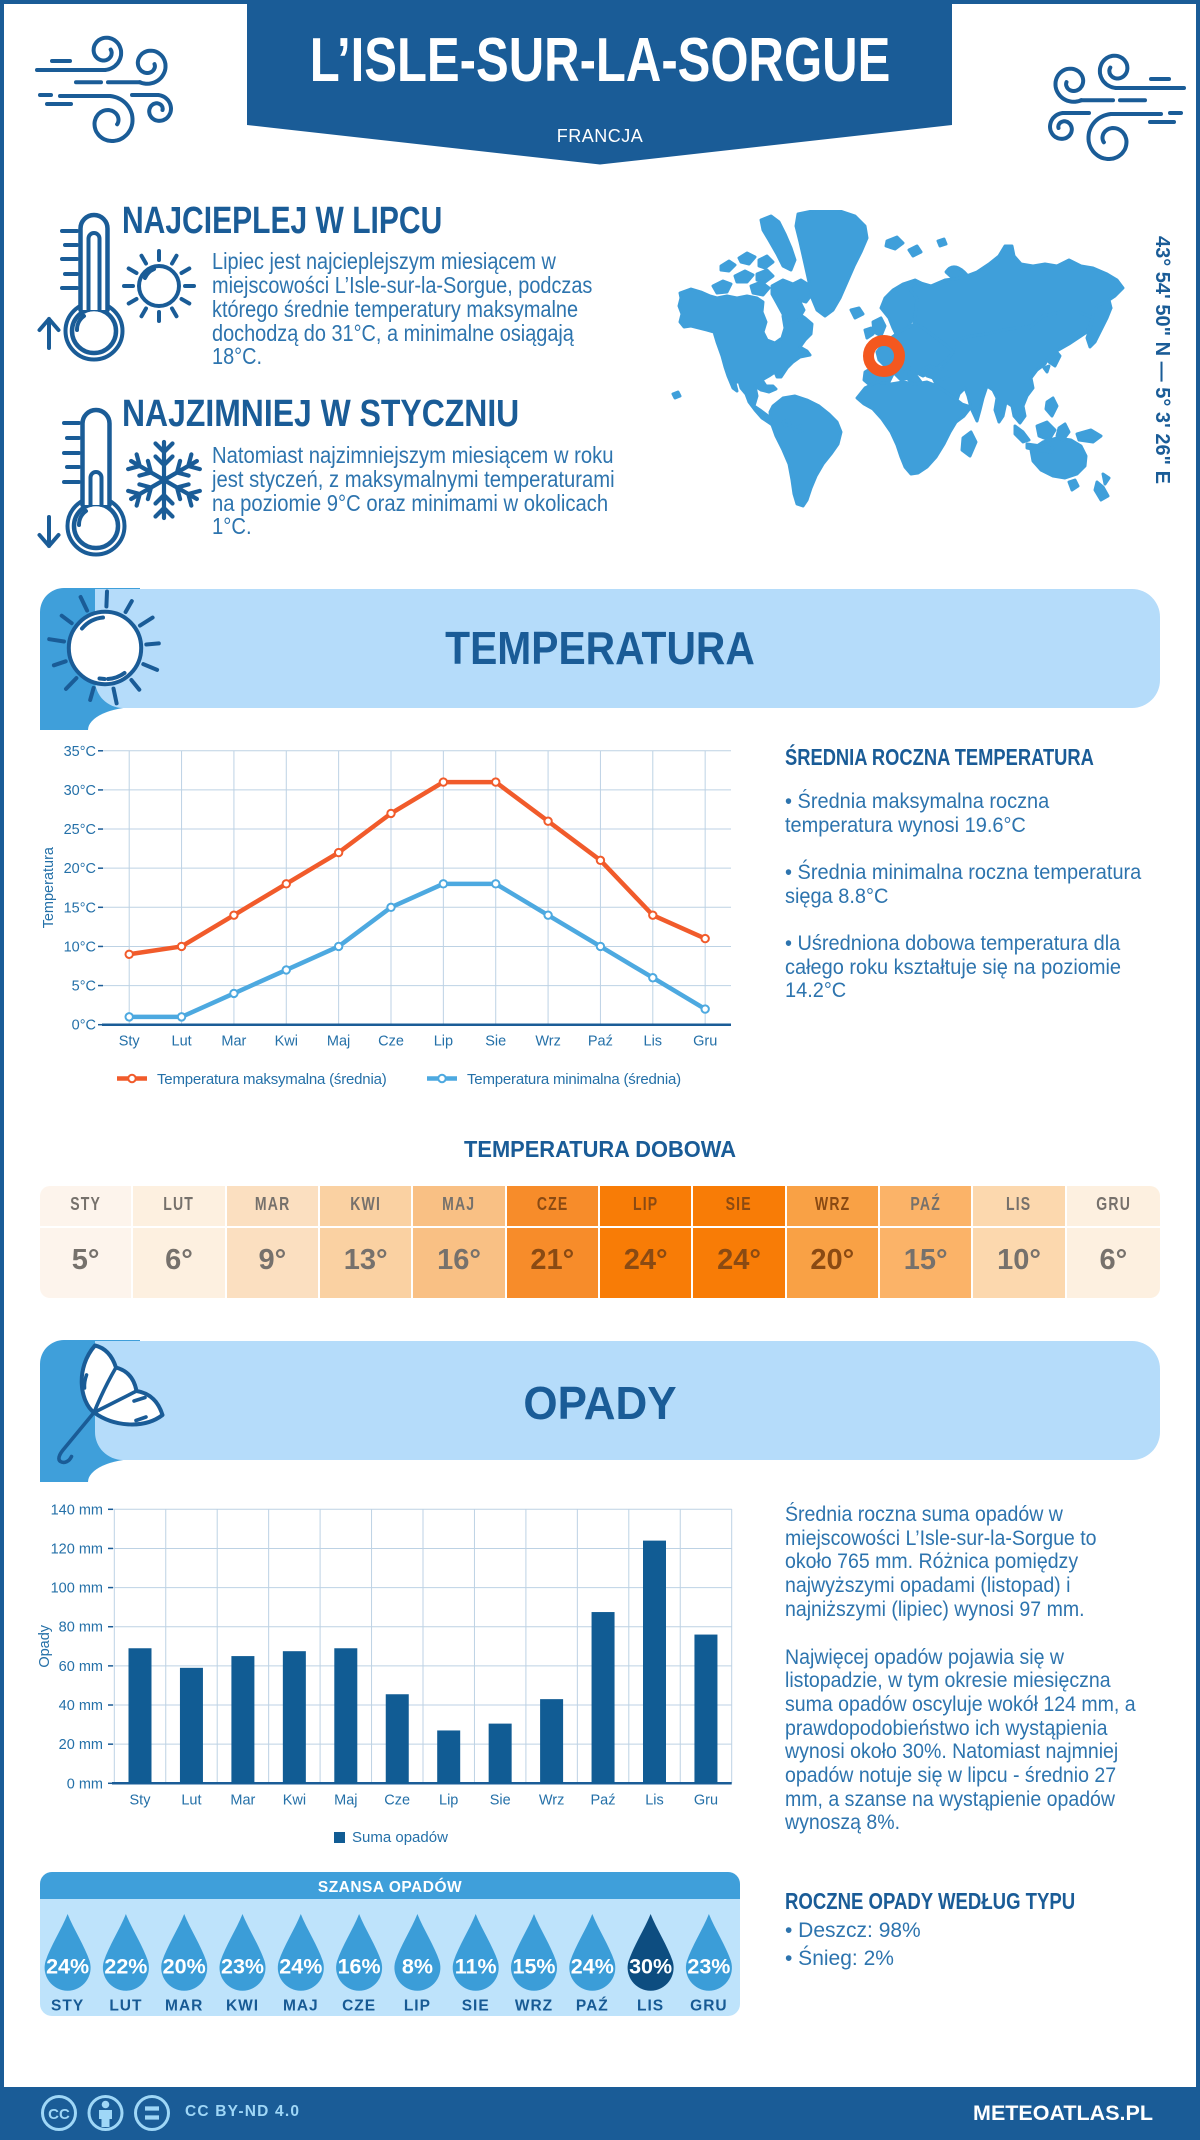 The image size is (1200, 2140). Describe the element at coordinates (301, 2006) in the screenshot. I see `svg-text: MAJ` at that location.